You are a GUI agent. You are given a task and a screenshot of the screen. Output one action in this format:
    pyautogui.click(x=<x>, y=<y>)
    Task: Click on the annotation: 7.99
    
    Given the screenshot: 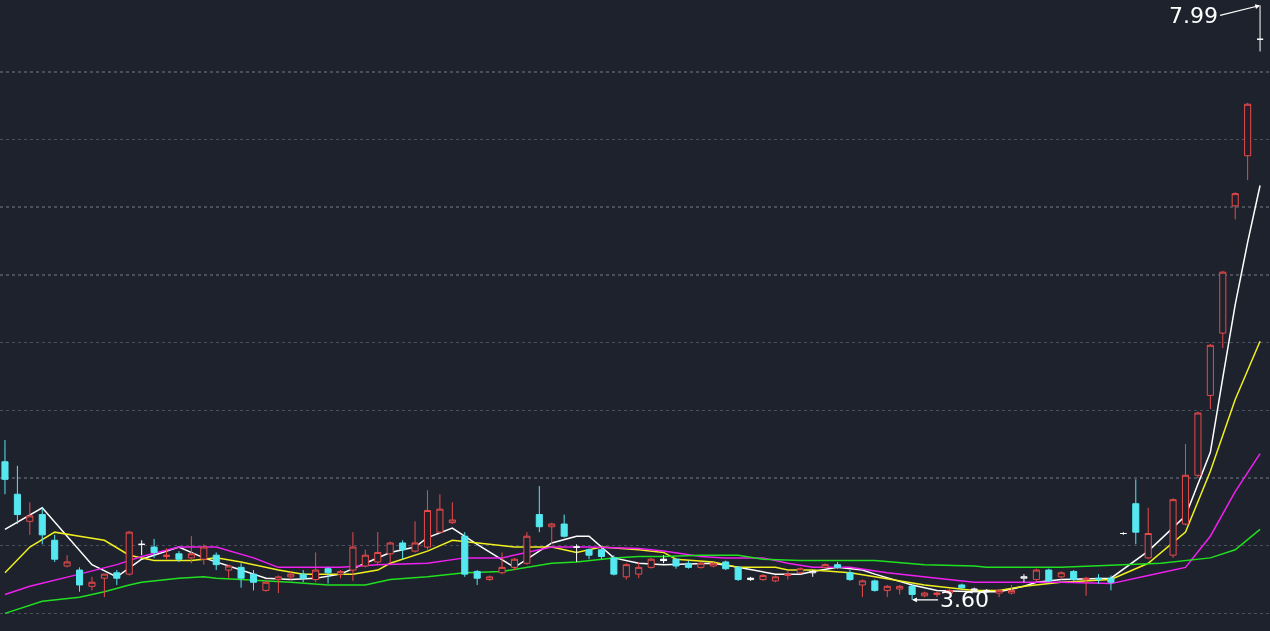 What is the action you would take?
    pyautogui.click(x=1193, y=15)
    